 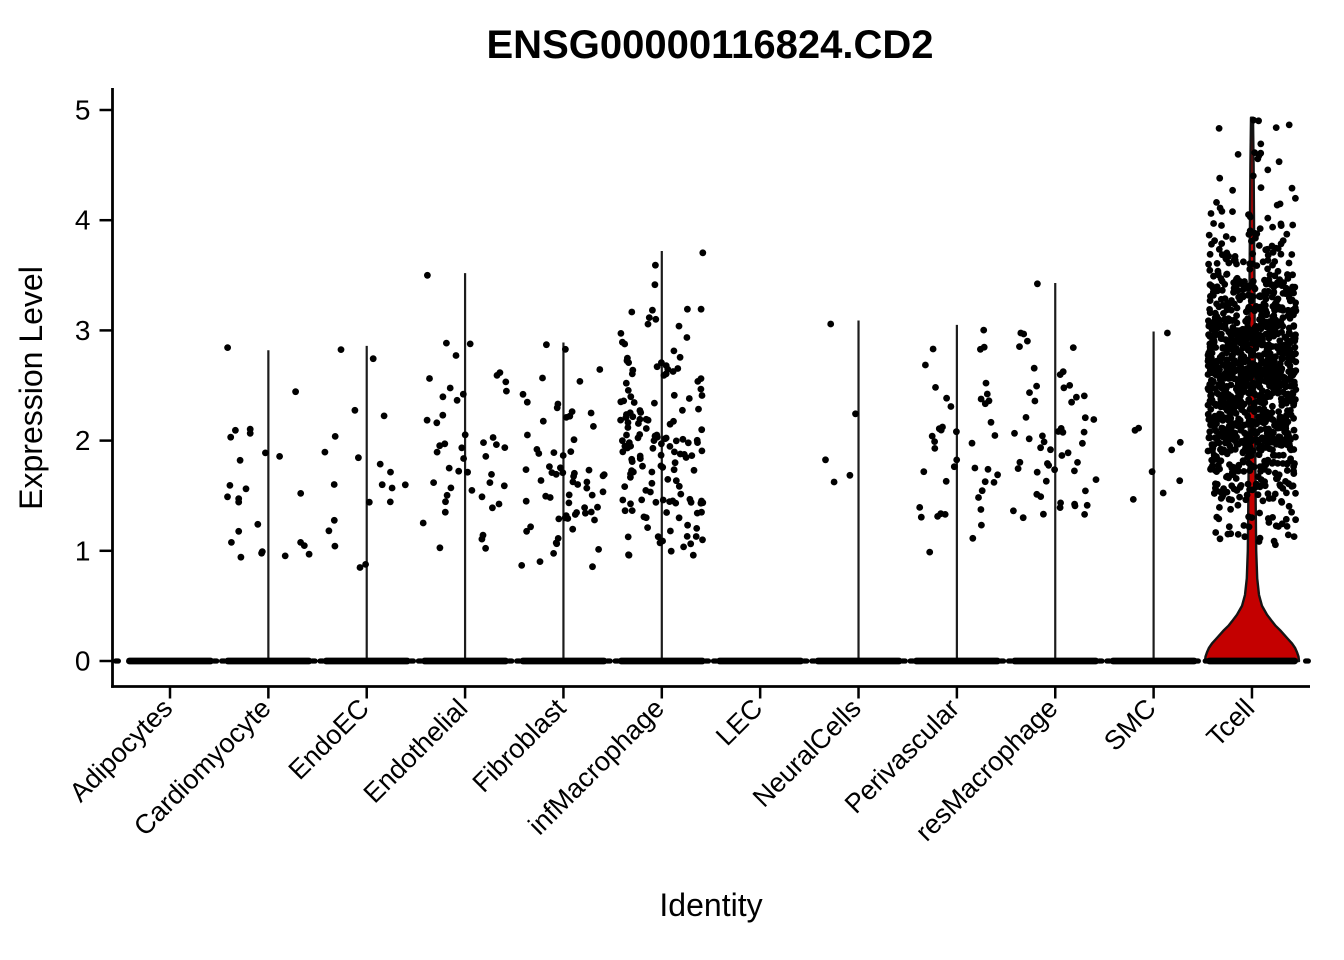 I want to click on points-resmacrophage, so click(x=1055, y=401).